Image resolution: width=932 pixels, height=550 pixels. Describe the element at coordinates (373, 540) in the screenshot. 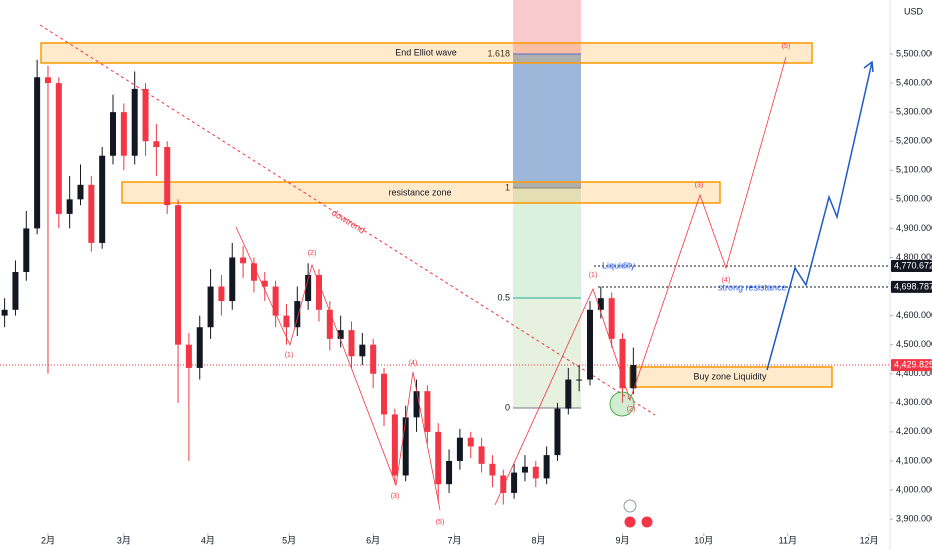

I see `x-tick-label: 6月` at that location.